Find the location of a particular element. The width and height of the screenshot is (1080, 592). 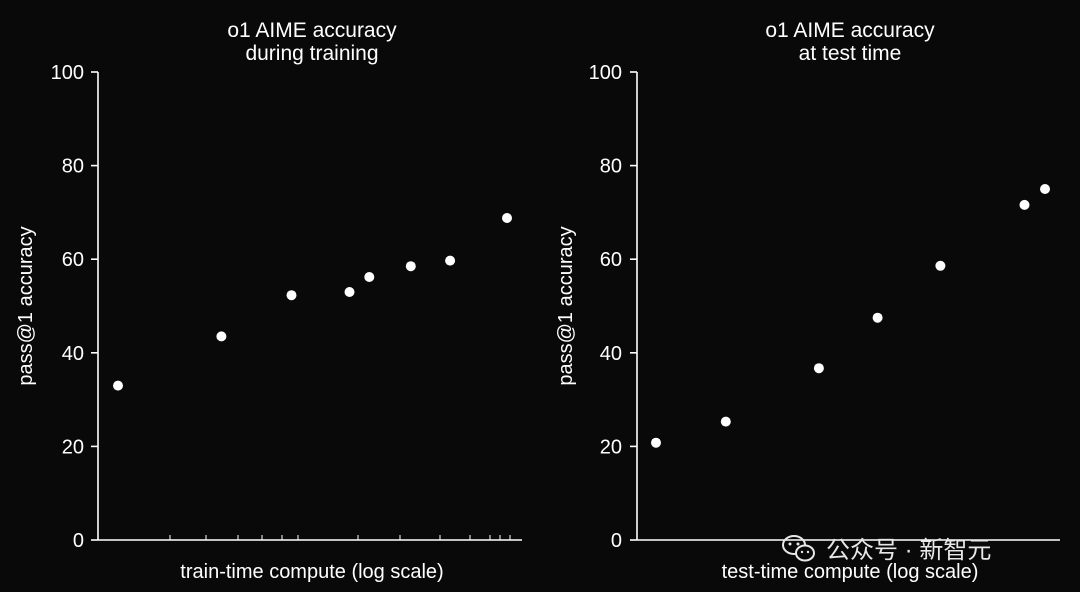

watermark: 公众号 · 新智元 is located at coordinates (886, 549).